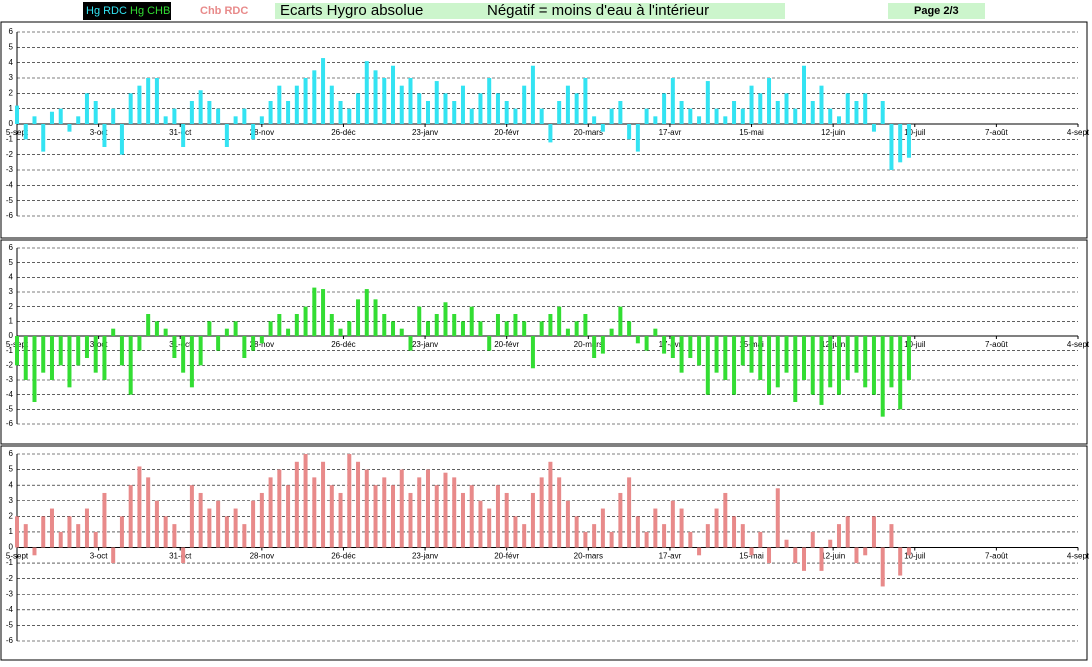  What do you see at coordinates (343, 556) in the screenshot?
I see `x-tick-label: 26-déc` at bounding box center [343, 556].